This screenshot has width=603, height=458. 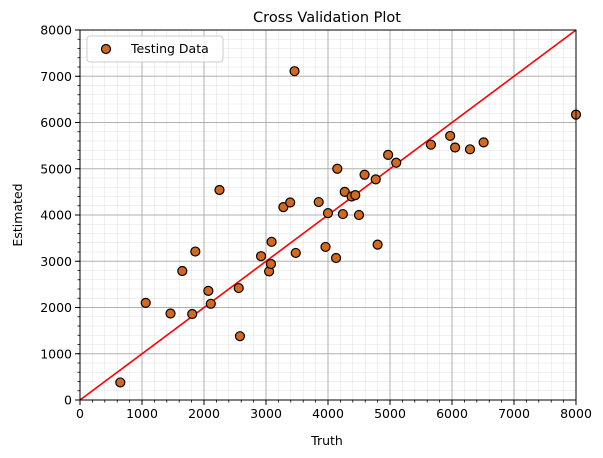 What do you see at coordinates (56, 353) in the screenshot?
I see `y-tick-label: 1000` at bounding box center [56, 353].